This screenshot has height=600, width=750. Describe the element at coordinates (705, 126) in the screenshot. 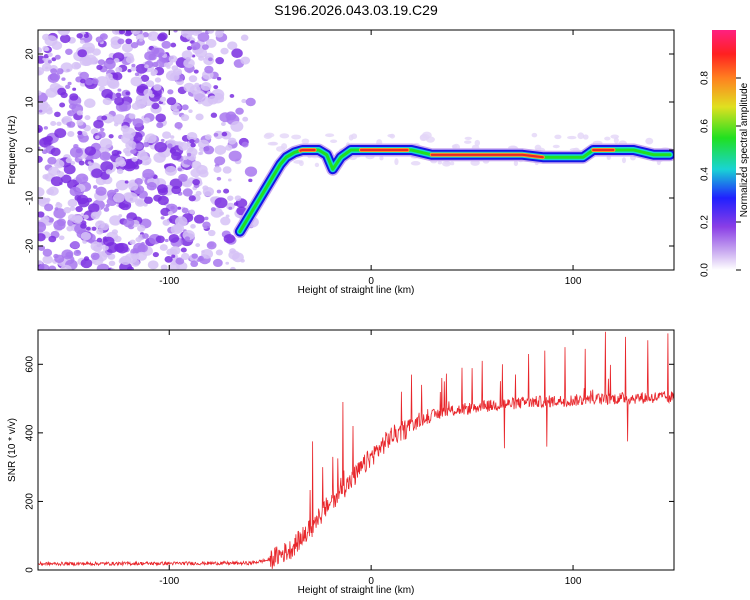

I see `colorbar-tick-label: 0.6` at that location.